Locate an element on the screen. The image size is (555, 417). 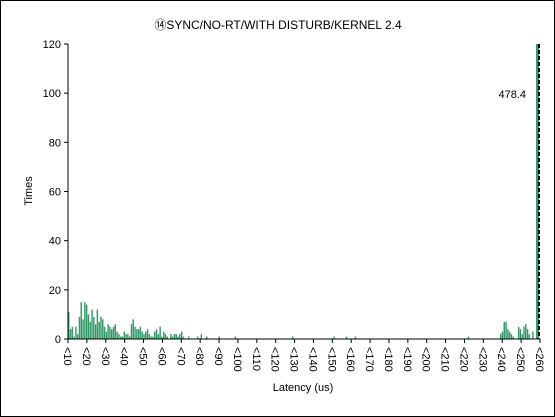
y-tick-label: 100 is located at coordinates (52, 94).